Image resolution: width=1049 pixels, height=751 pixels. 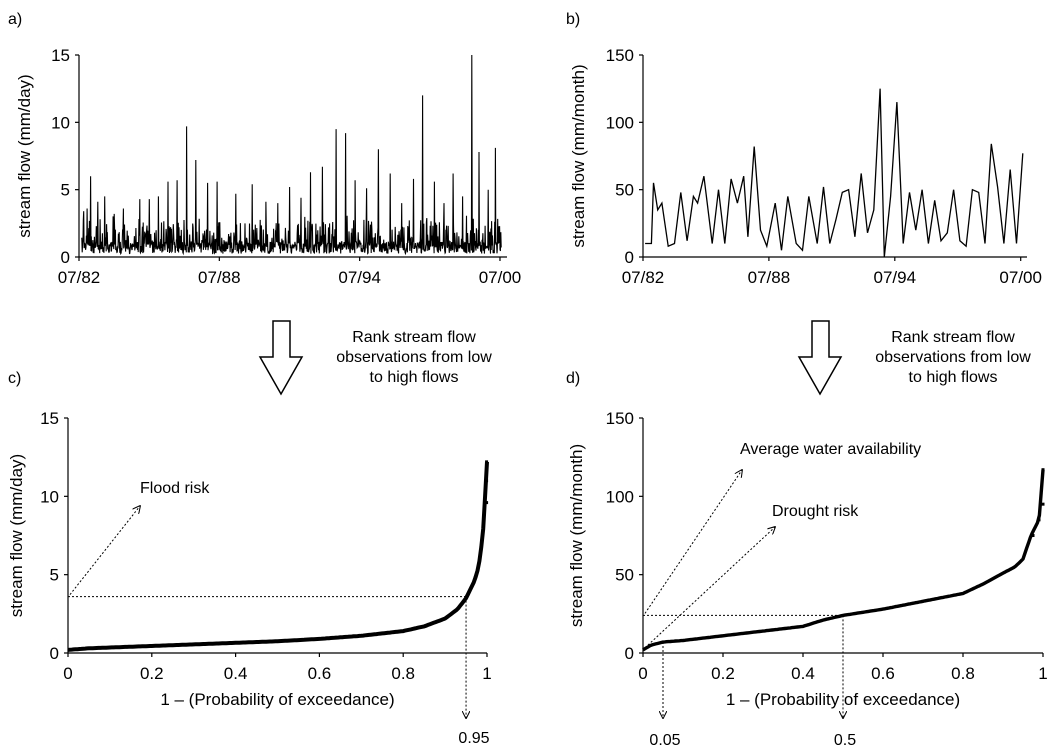 What do you see at coordinates (642, 673) in the screenshot?
I see `x-tick-label-d: 0` at bounding box center [642, 673].